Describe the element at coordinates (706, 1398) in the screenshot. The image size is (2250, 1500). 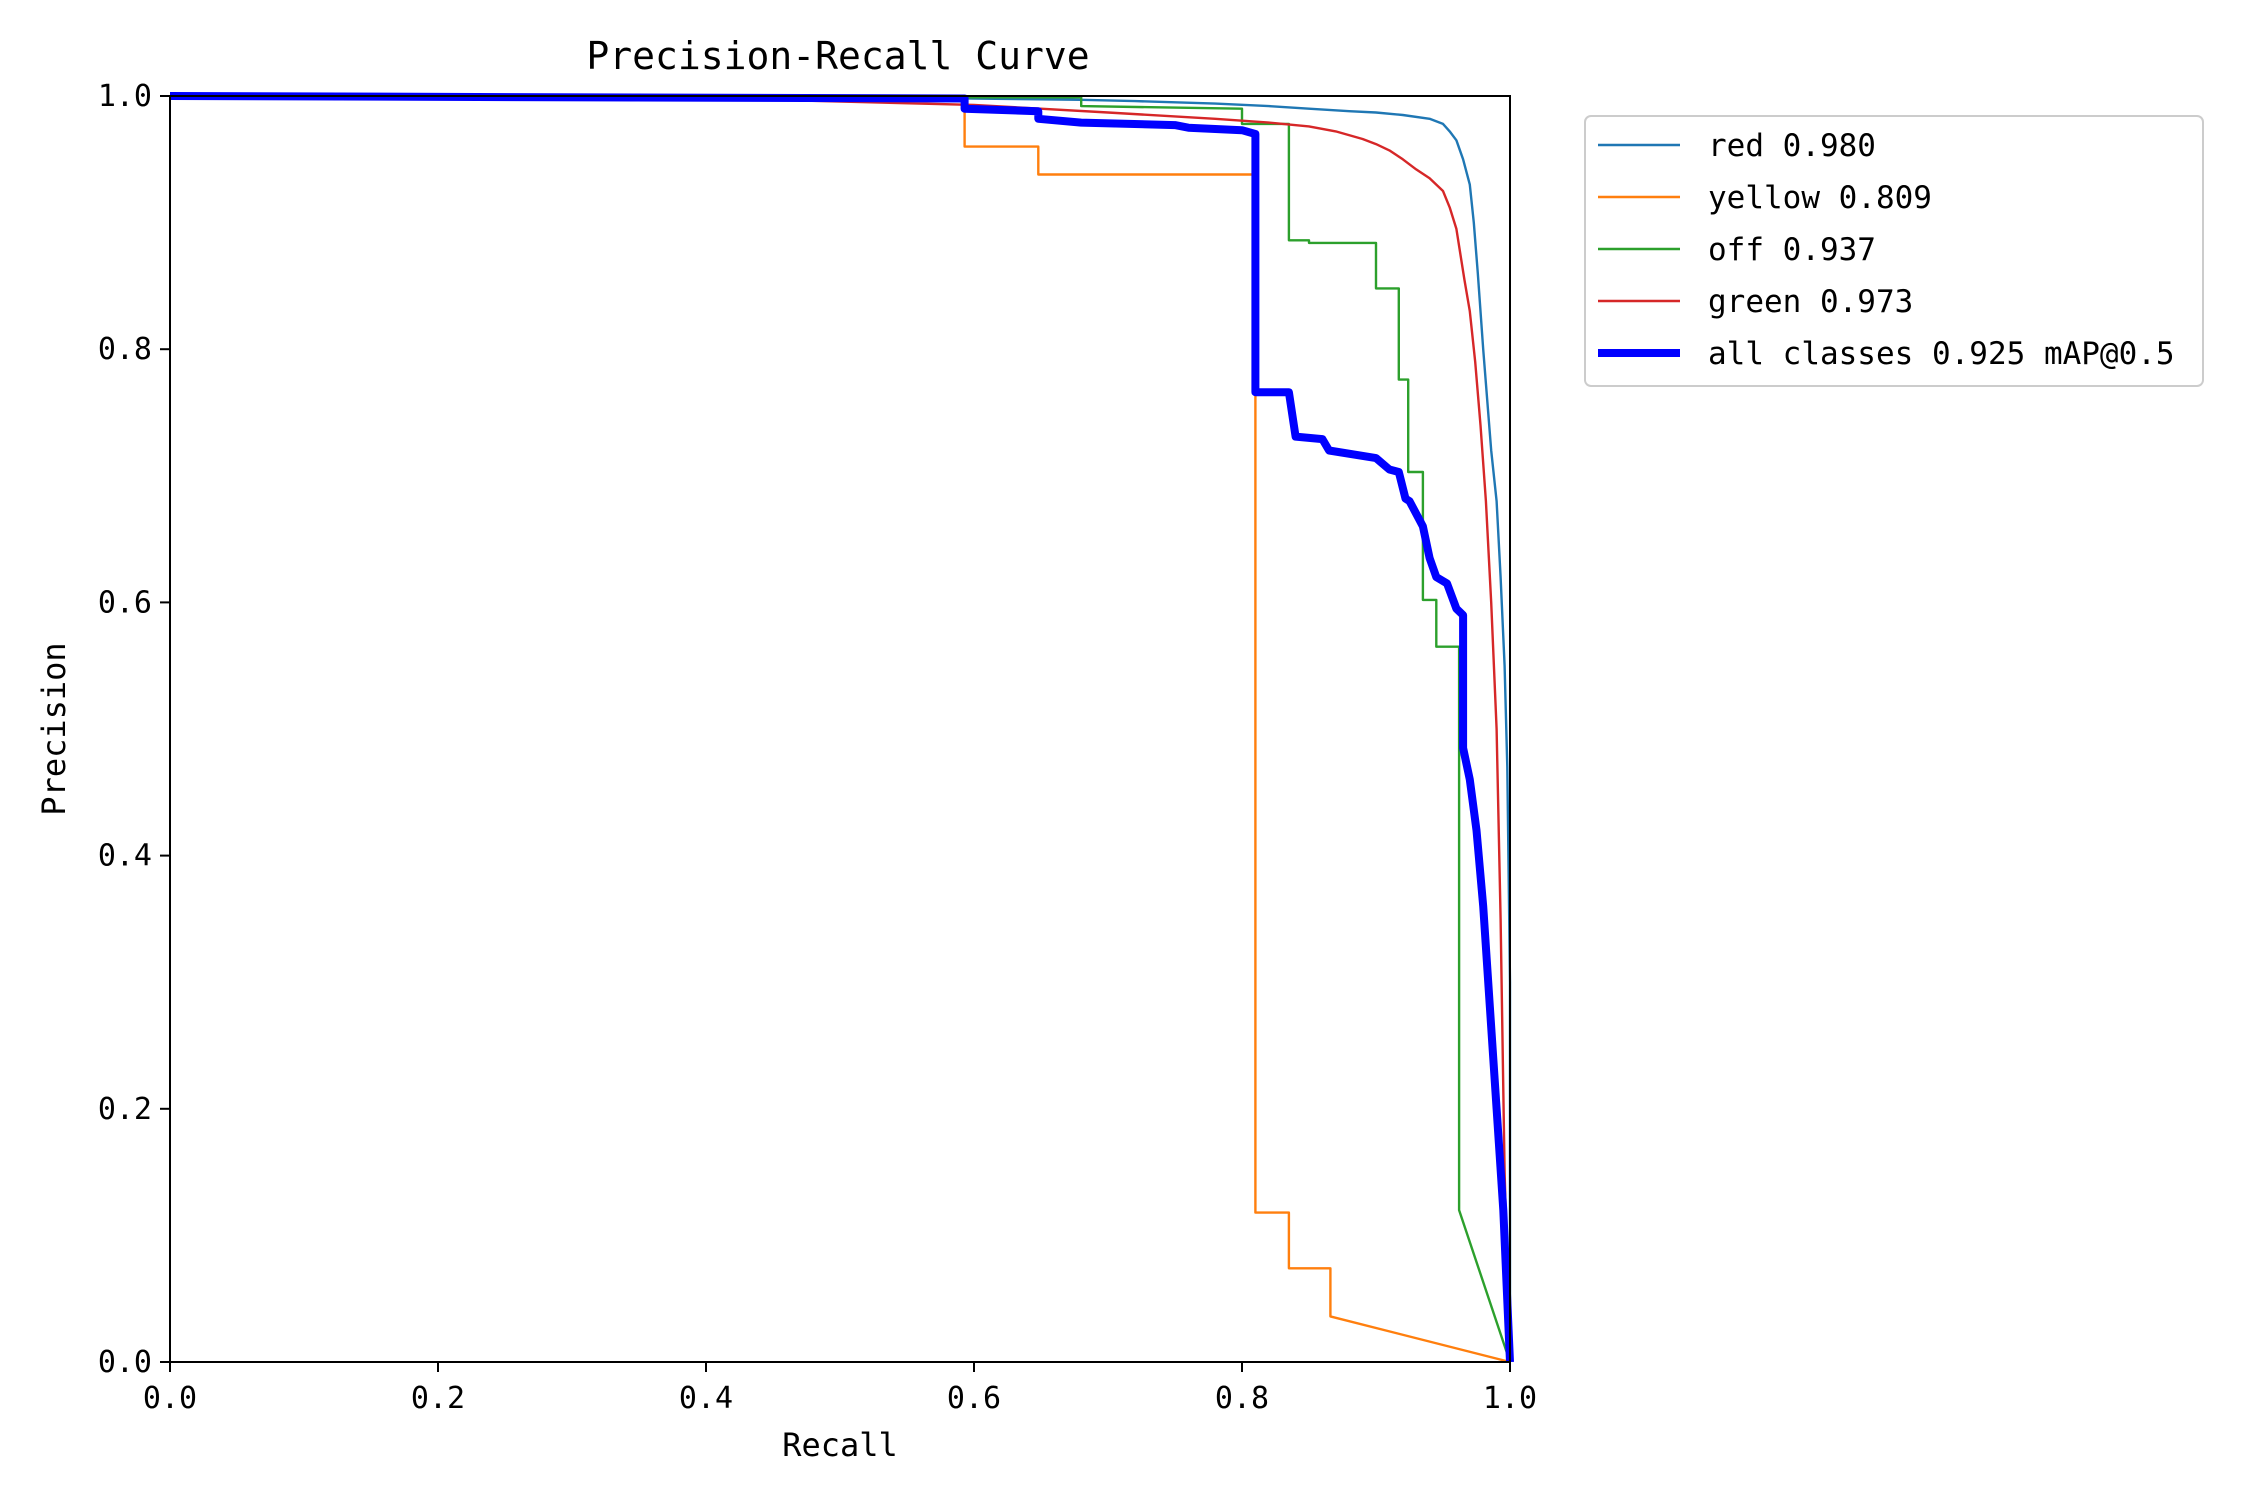
I see `x-tick-label-2: 0.4` at that location.